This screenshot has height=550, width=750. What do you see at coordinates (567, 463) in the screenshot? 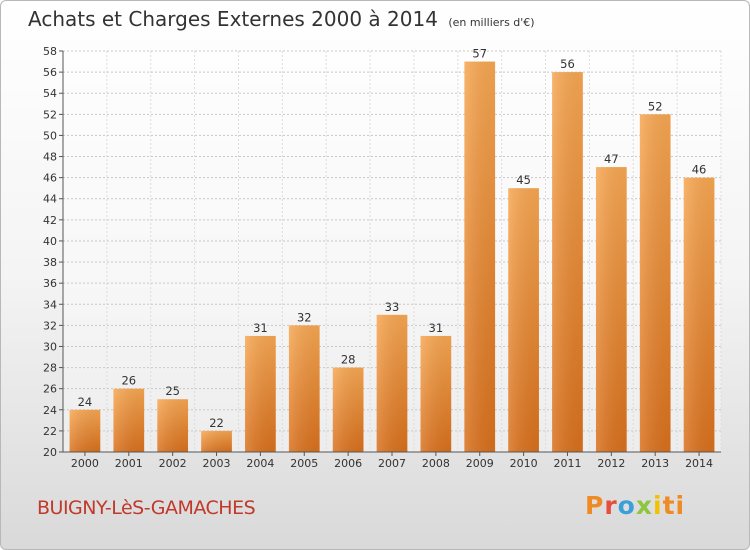
I see `x-tick-label: 2011` at bounding box center [567, 463].